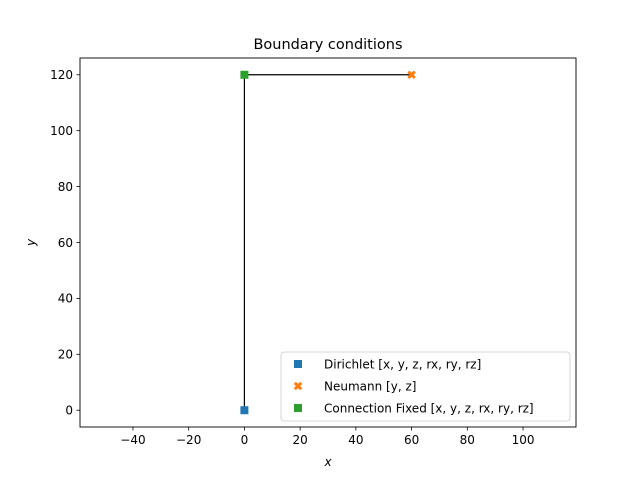  Describe the element at coordinates (299, 440) in the screenshot. I see `x-tick-label: 20` at that location.